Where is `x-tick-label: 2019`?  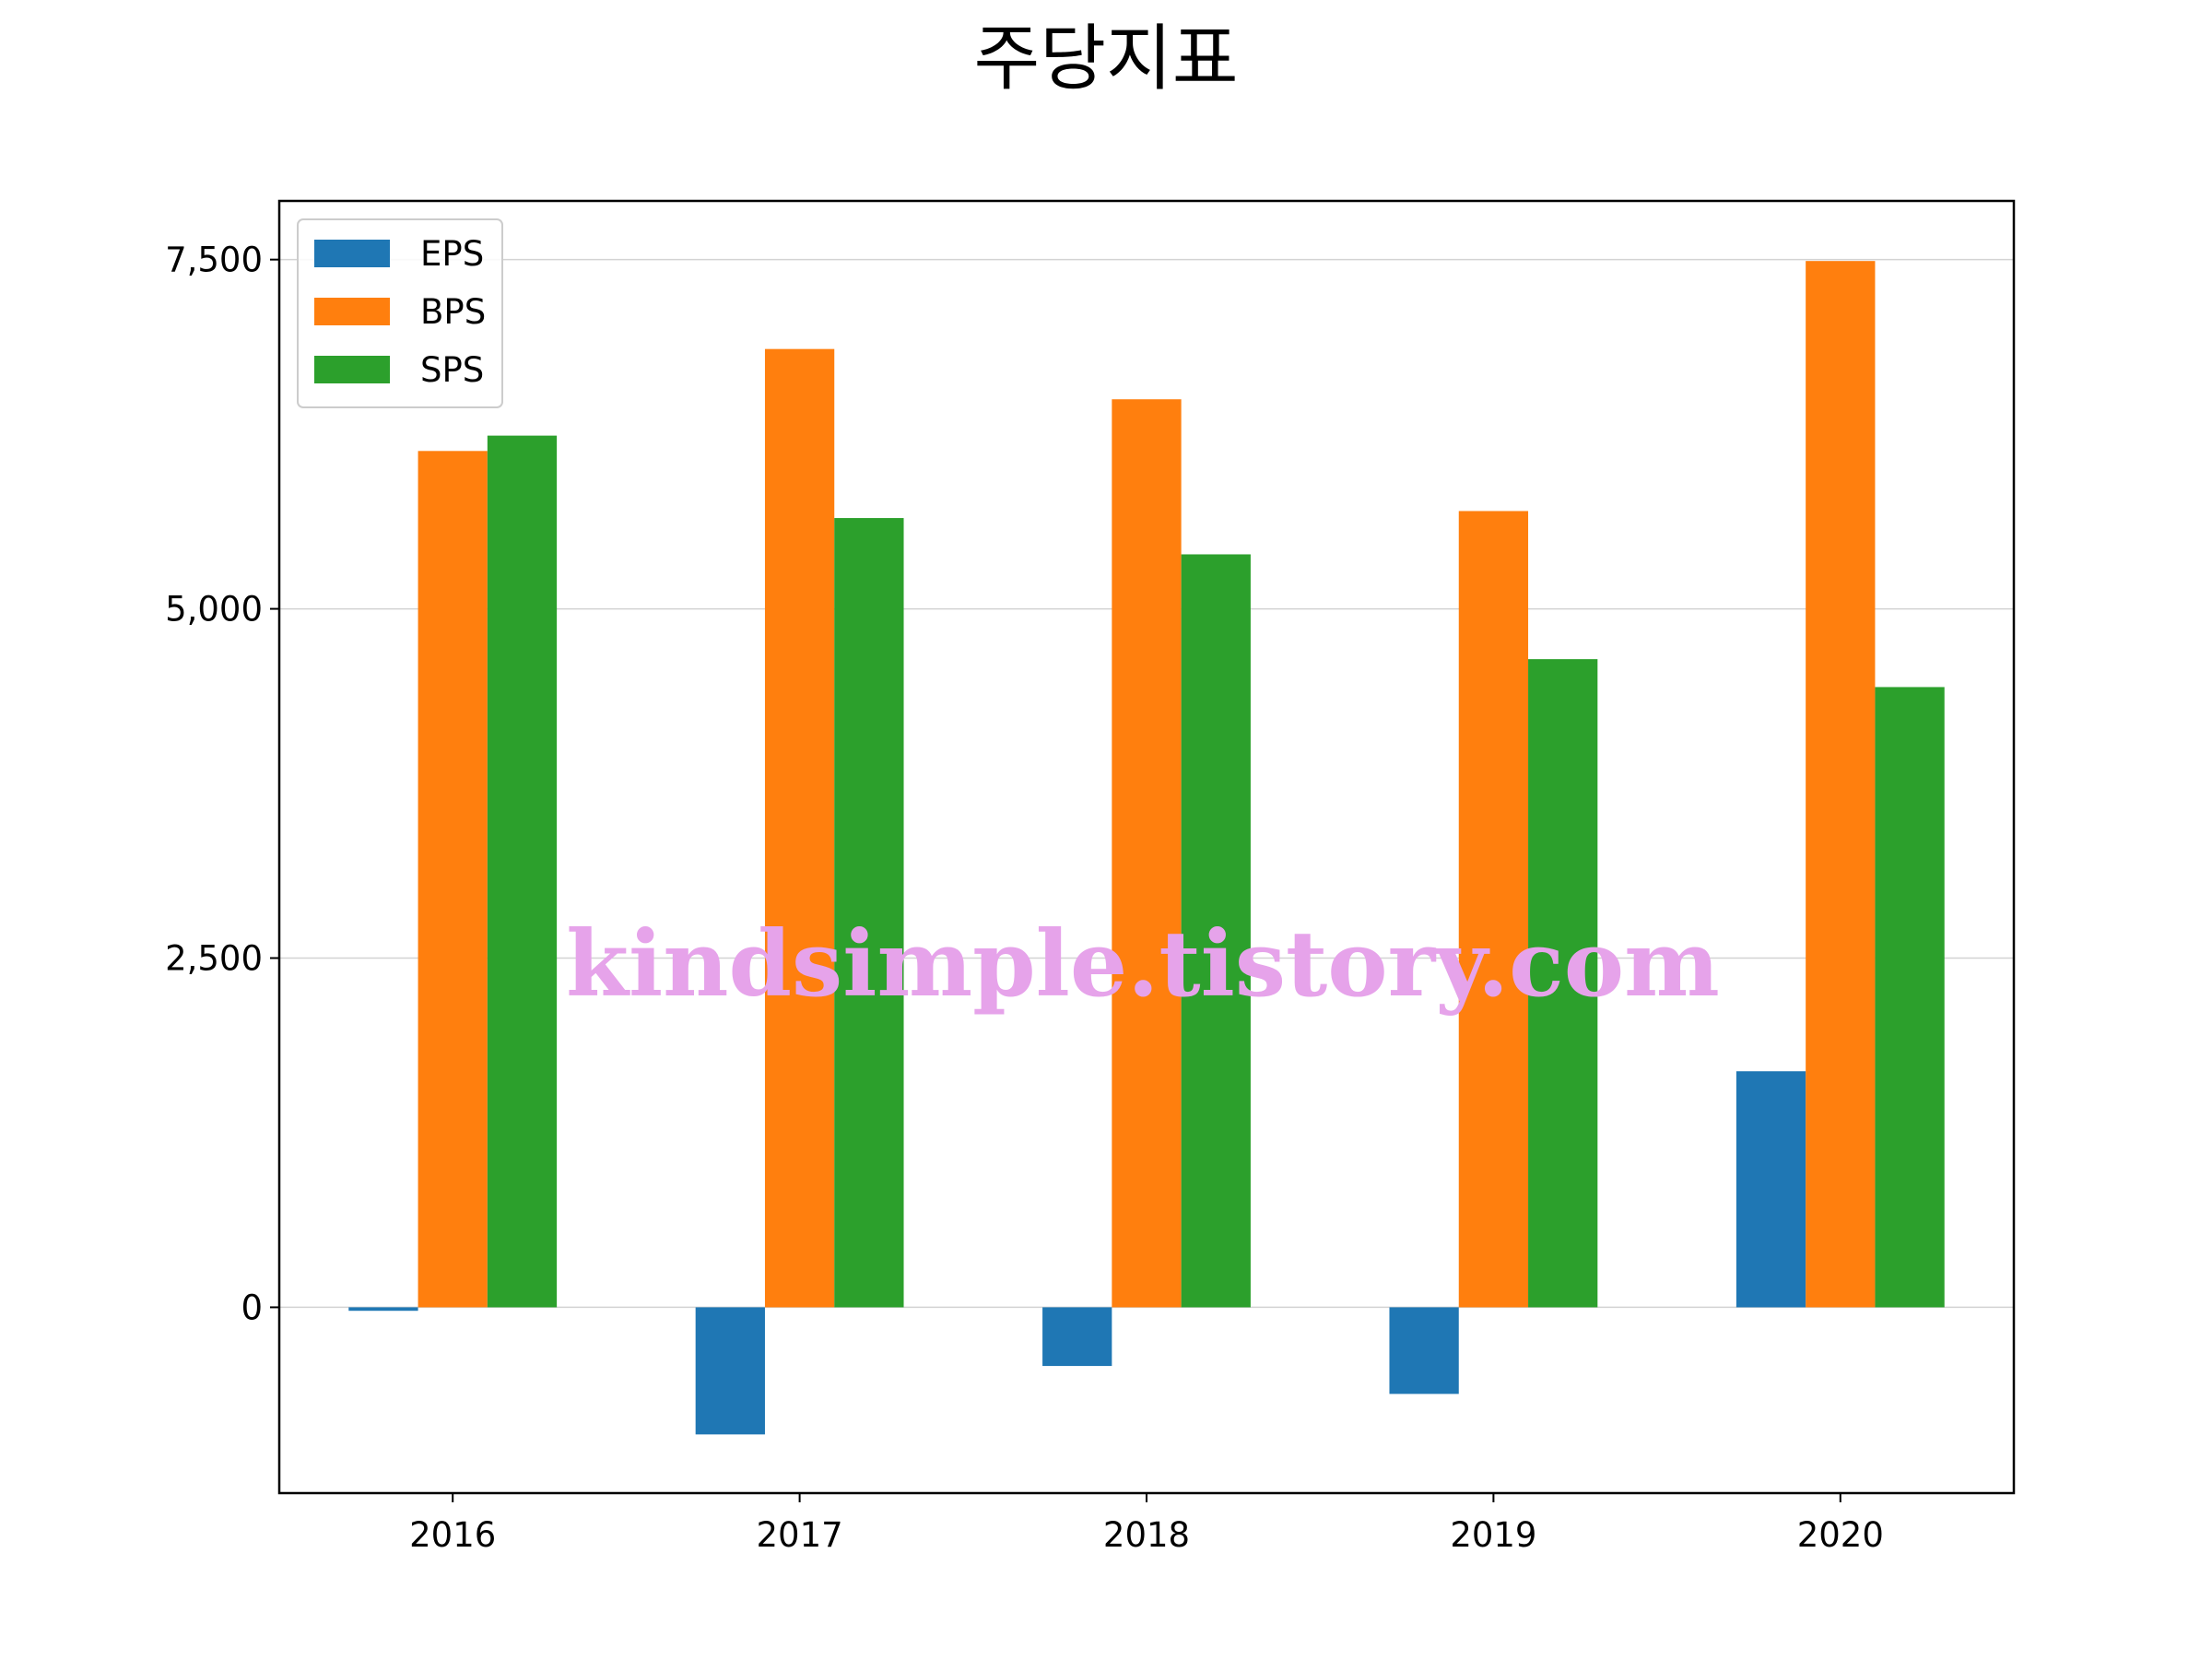 x-tick-label: 2019 is located at coordinates (1493, 1535).